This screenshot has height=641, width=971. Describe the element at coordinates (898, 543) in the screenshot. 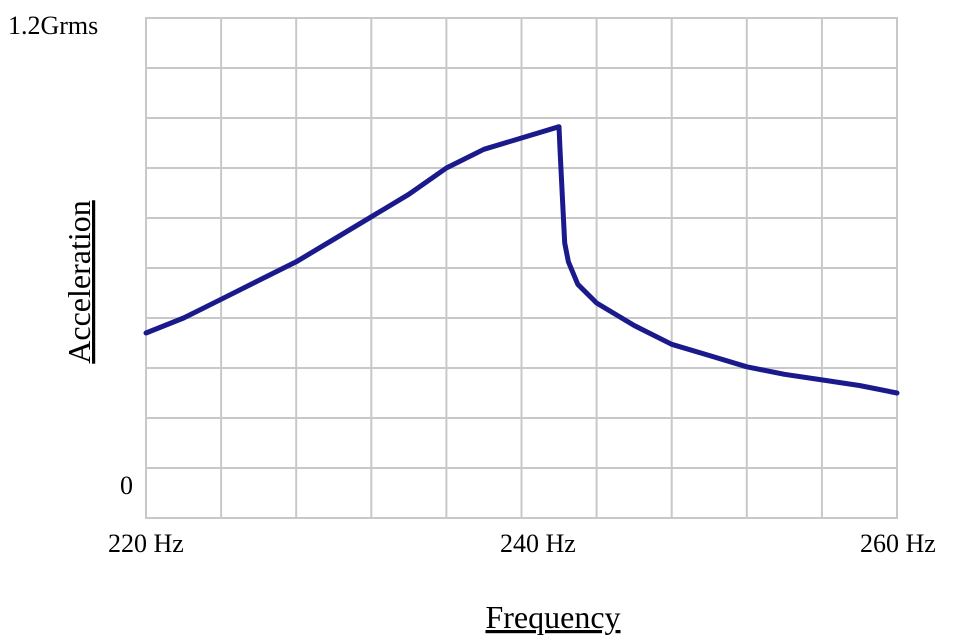

I see `x-tick-label-260: 260 Hz` at that location.